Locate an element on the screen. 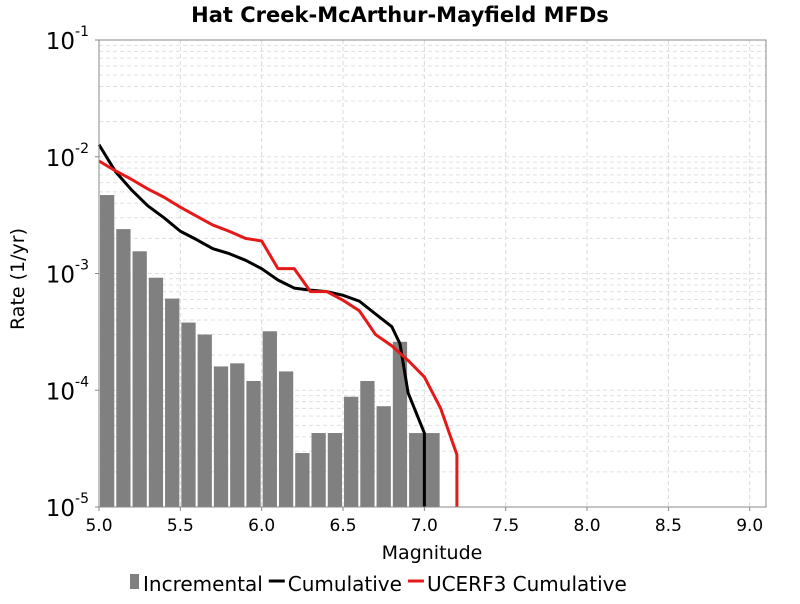 The image size is (800, 604). y-tick-label: 10⁻³ is located at coordinates (67, 273).